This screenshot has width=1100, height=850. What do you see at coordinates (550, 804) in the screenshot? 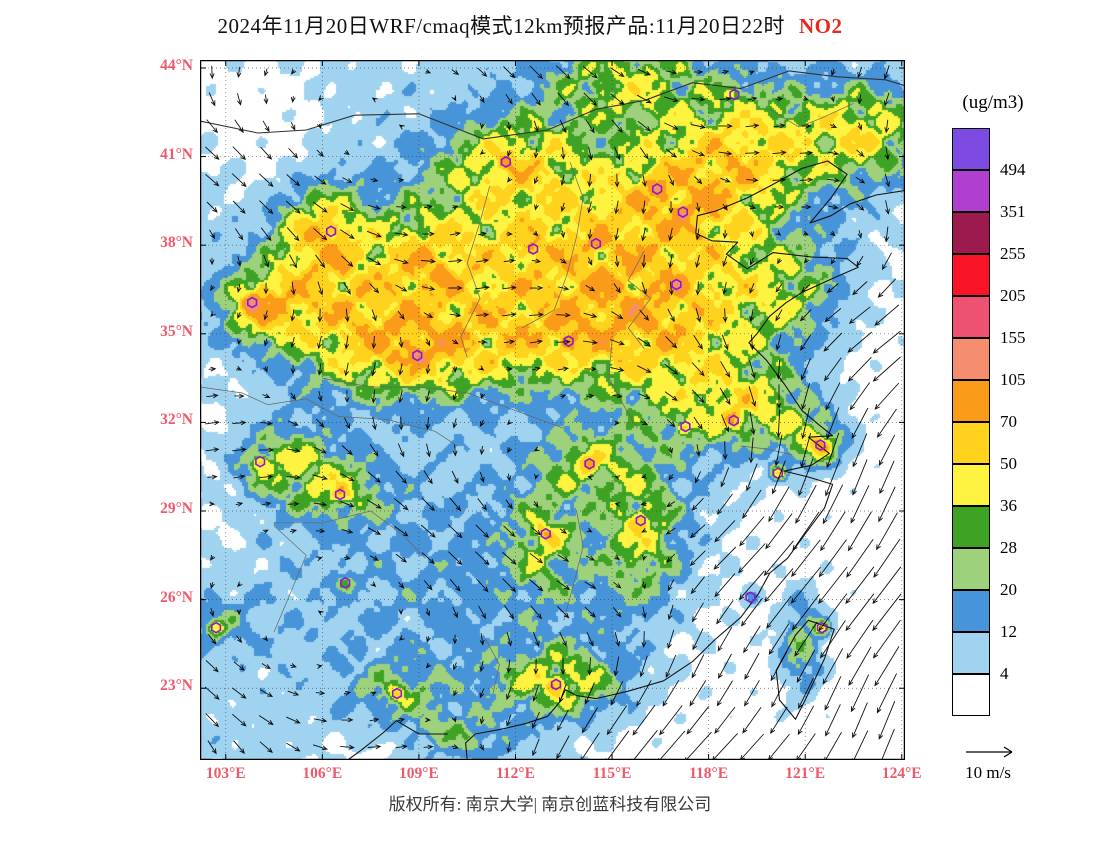
I see `copyright-text: 版权所有: 南京大学| 南京创蓝科技有限公司` at bounding box center [550, 804].